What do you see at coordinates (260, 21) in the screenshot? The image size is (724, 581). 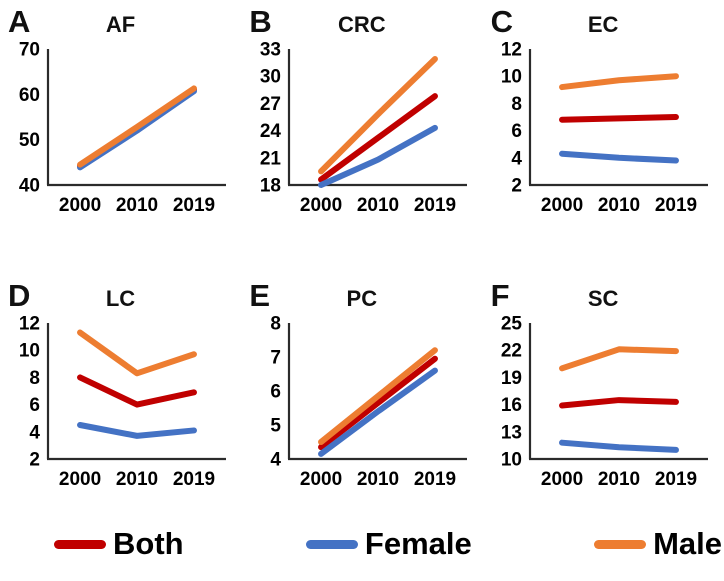 I see `panel-letter: B` at bounding box center [260, 21].